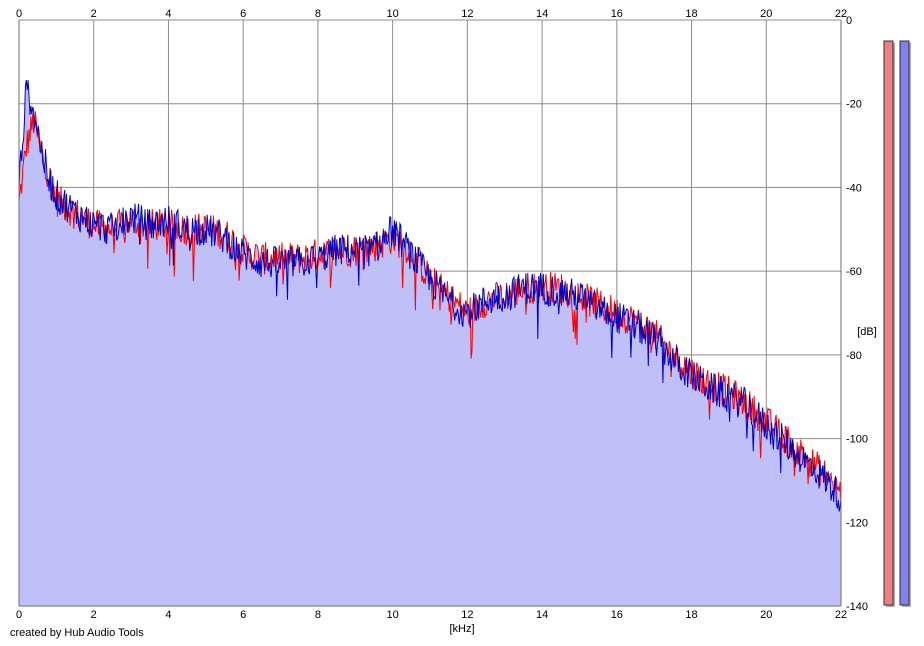 The height and width of the screenshot is (646, 924). Describe the element at coordinates (766, 615) in the screenshot. I see `x-tick-label-bottom: 20` at that location.